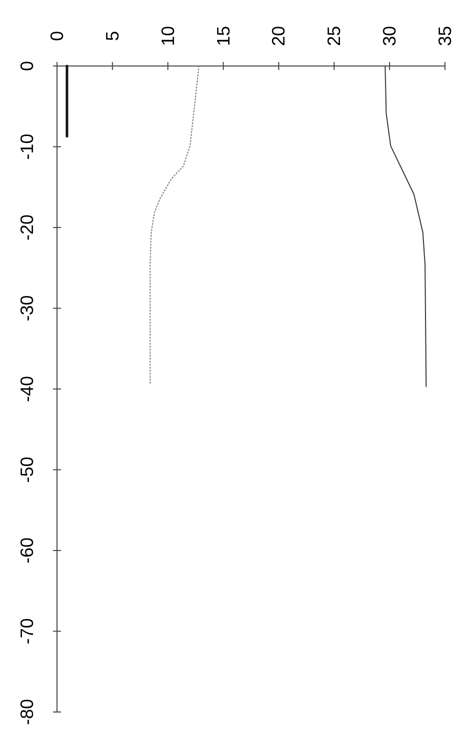  Describe the element at coordinates (334, 36) in the screenshot. I see `x-tick-label: 25` at that location.